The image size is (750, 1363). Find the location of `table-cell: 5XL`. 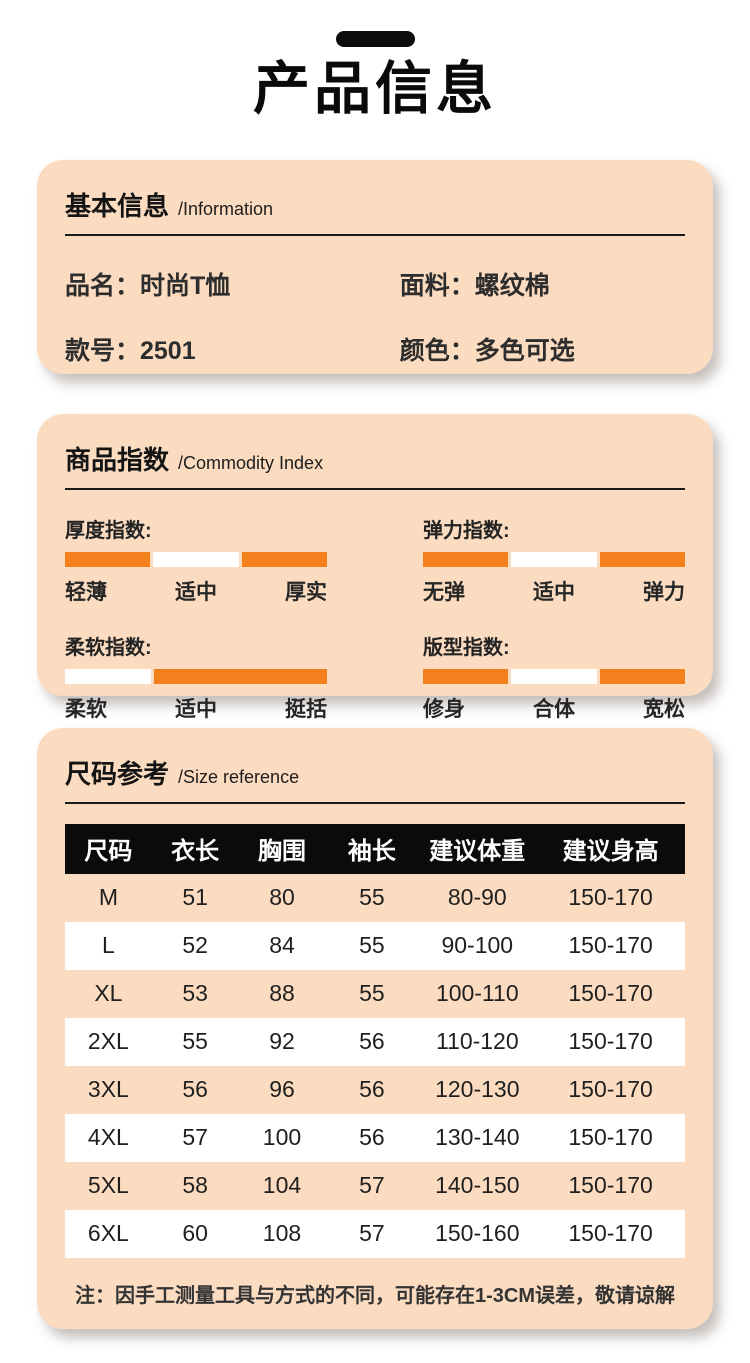

table-cell: 5XL is located at coordinates (108, 1185).